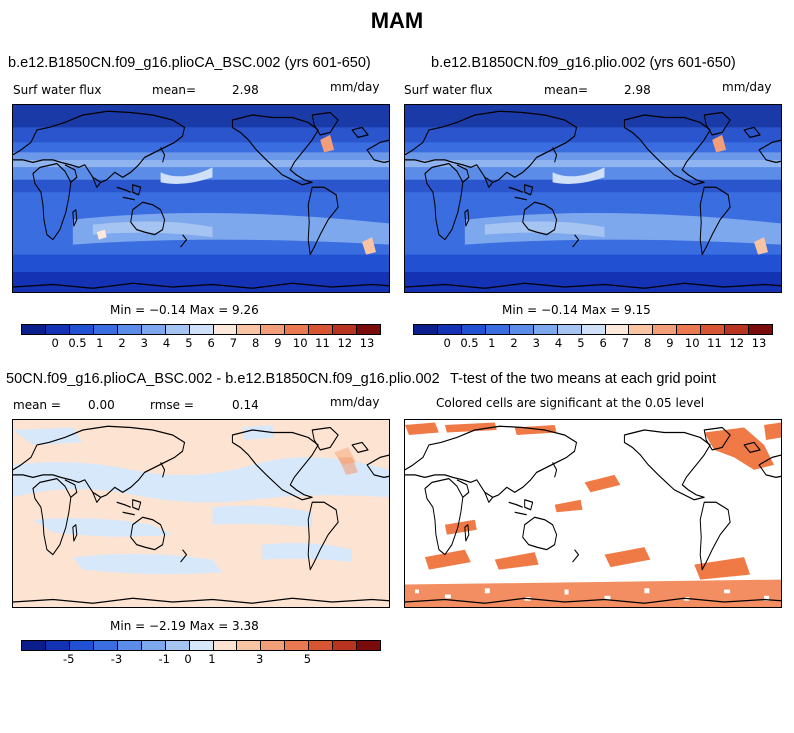 The image size is (794, 733). Describe the element at coordinates (101, 405) in the screenshot. I see `panel-3-mean-value: 0.00` at that location.